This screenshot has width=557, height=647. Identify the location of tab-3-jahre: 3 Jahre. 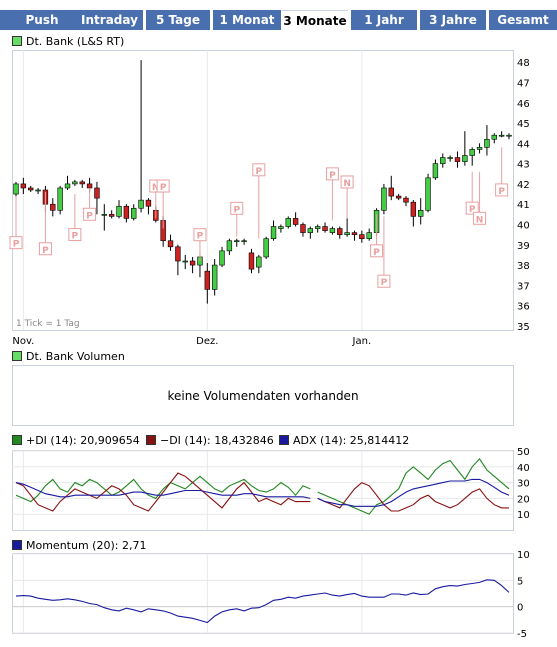
(453, 20).